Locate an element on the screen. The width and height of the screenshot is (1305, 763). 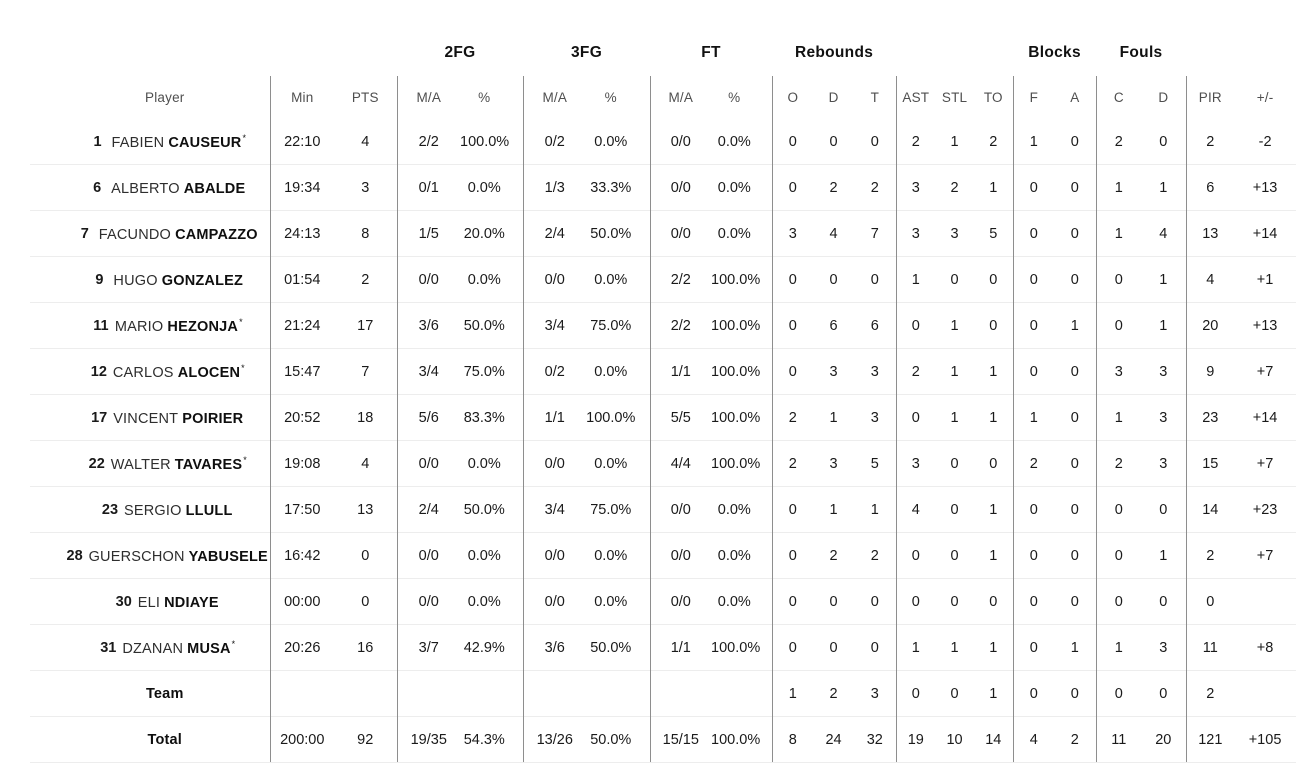
group-header-row: 2FG 3FG FT Rebounds Blocks Fouls is located at coordinates (663, 38).